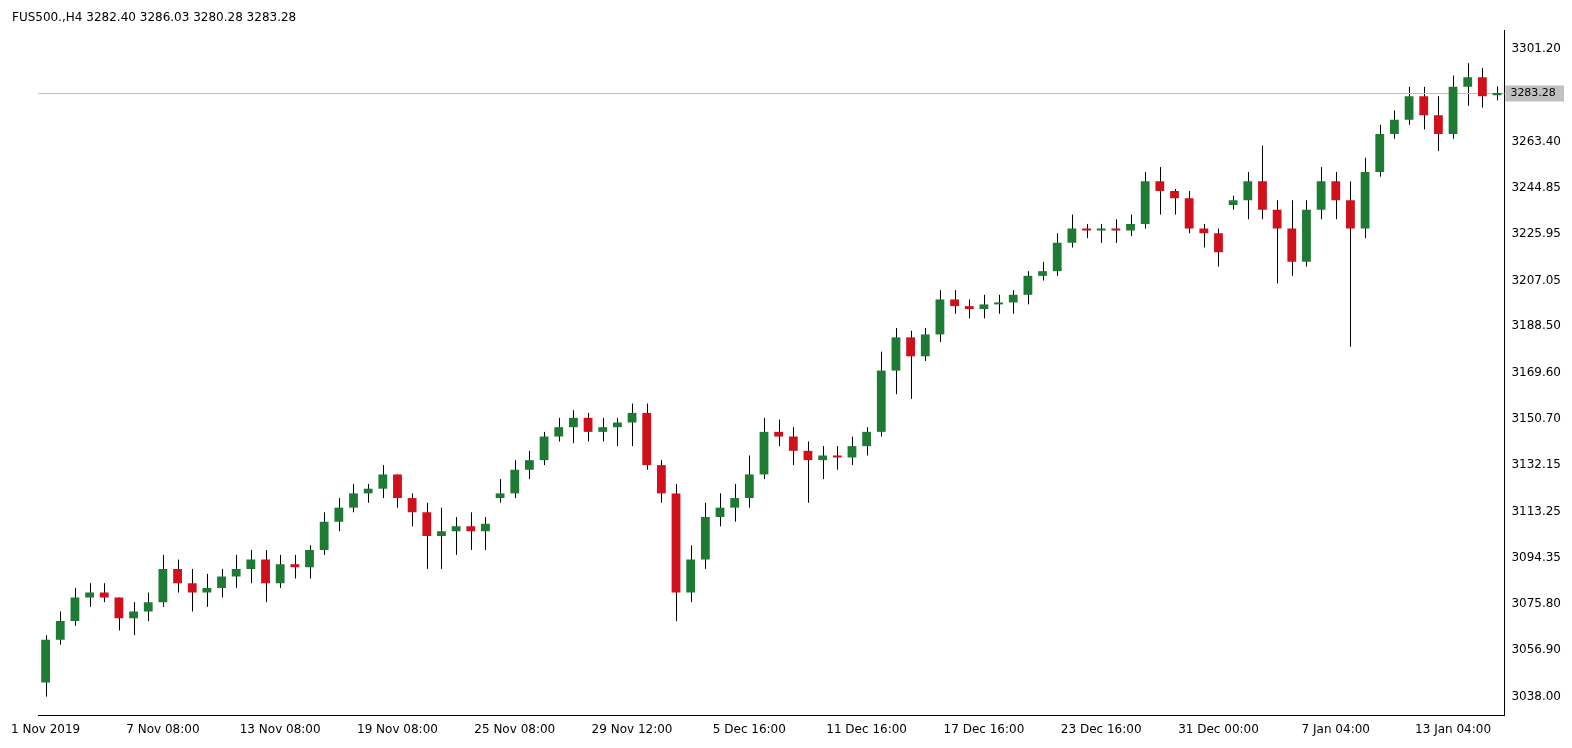  I want to click on x-tick-label: 25 Nov 08:00, so click(515, 728).